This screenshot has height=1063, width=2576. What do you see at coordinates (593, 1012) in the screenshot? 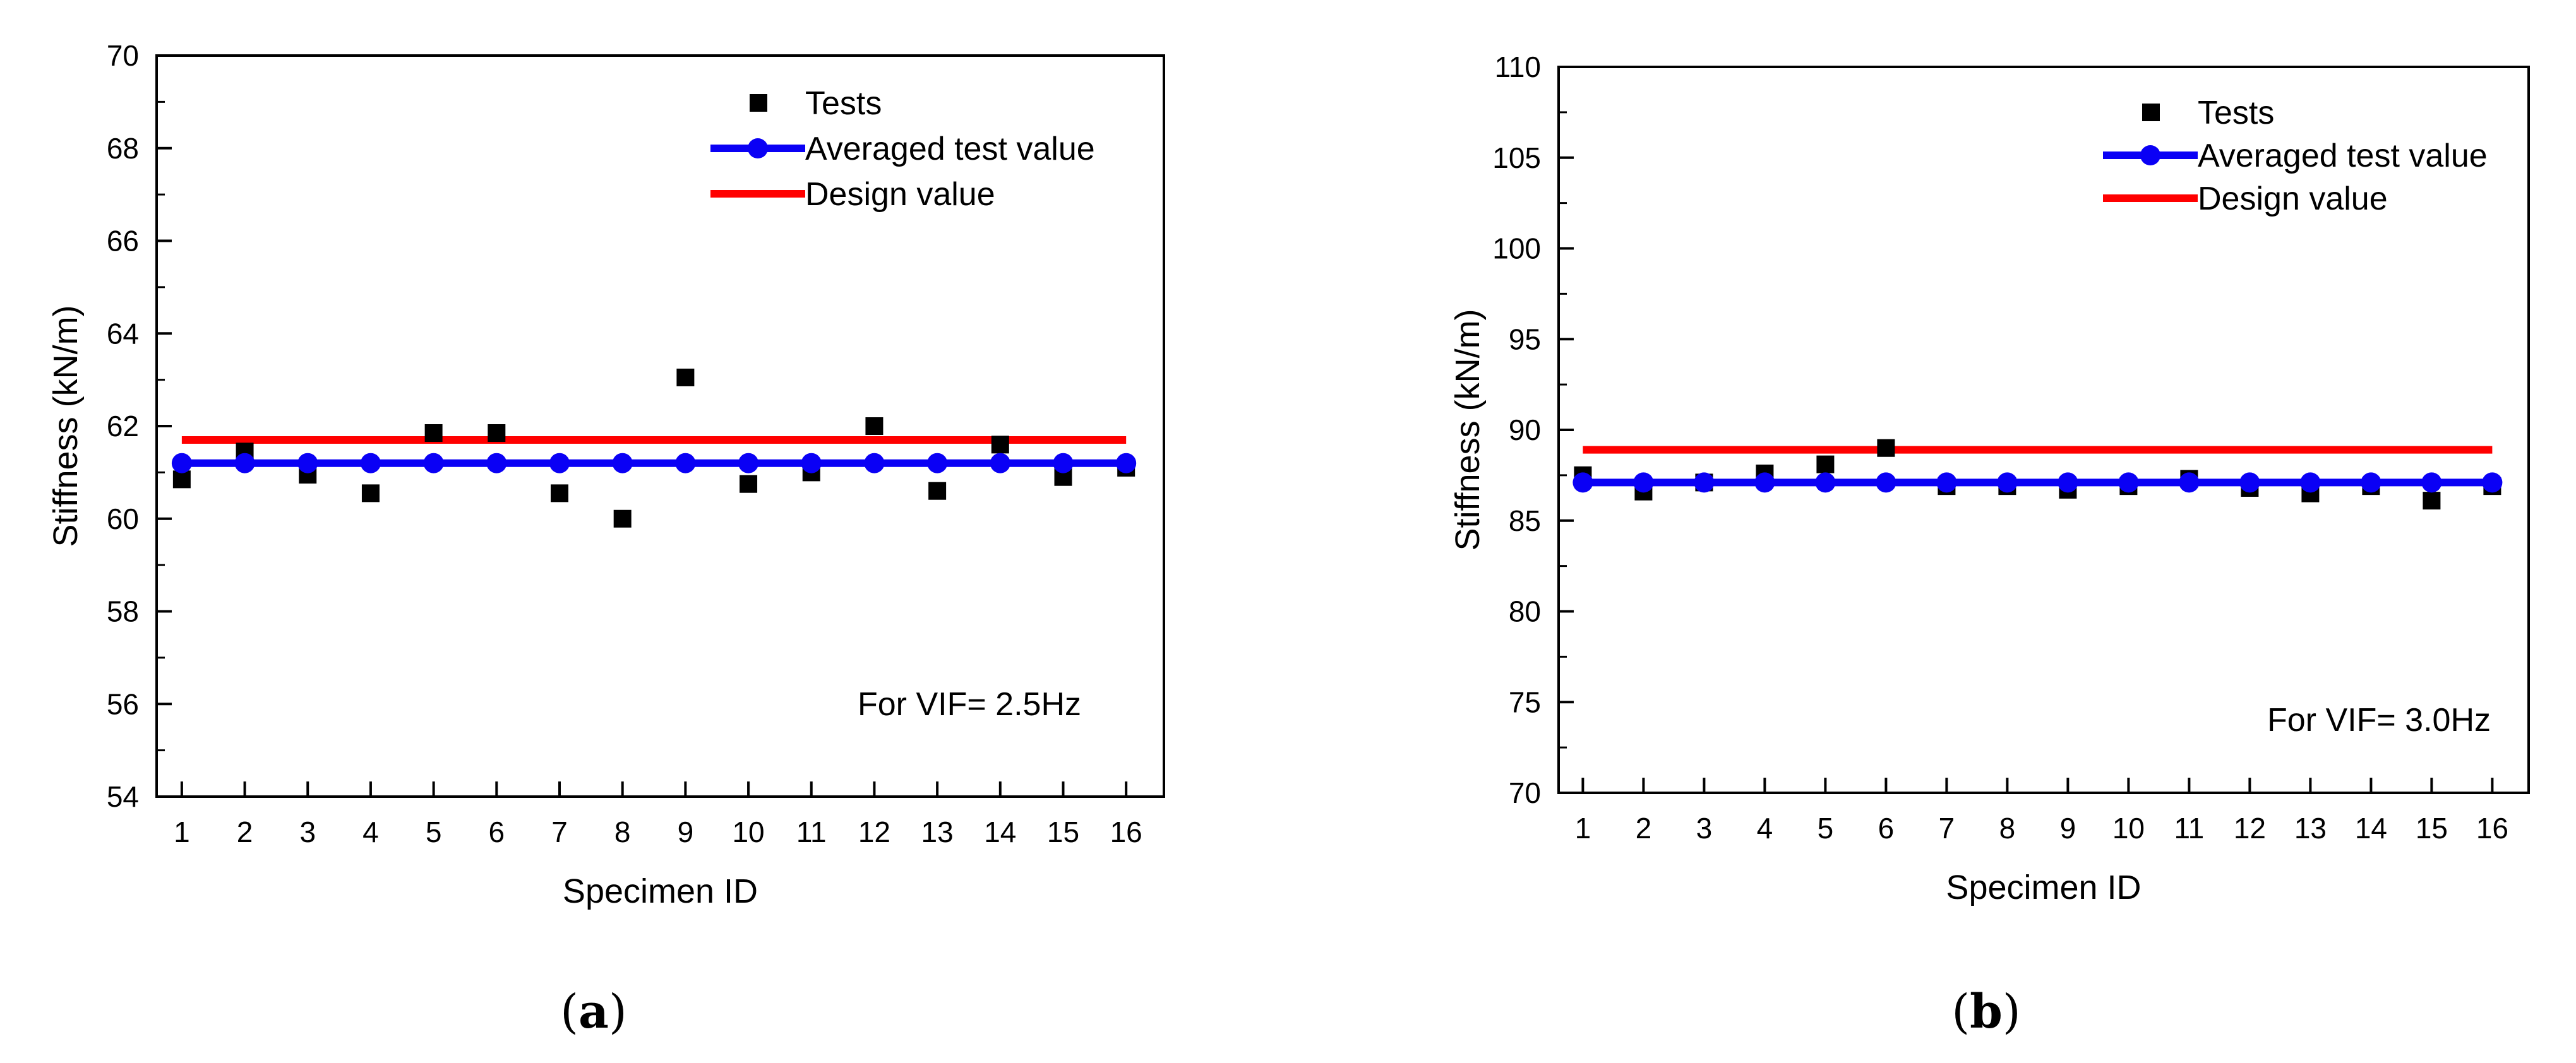
I see `caption-a-letter: a` at bounding box center [593, 1012].